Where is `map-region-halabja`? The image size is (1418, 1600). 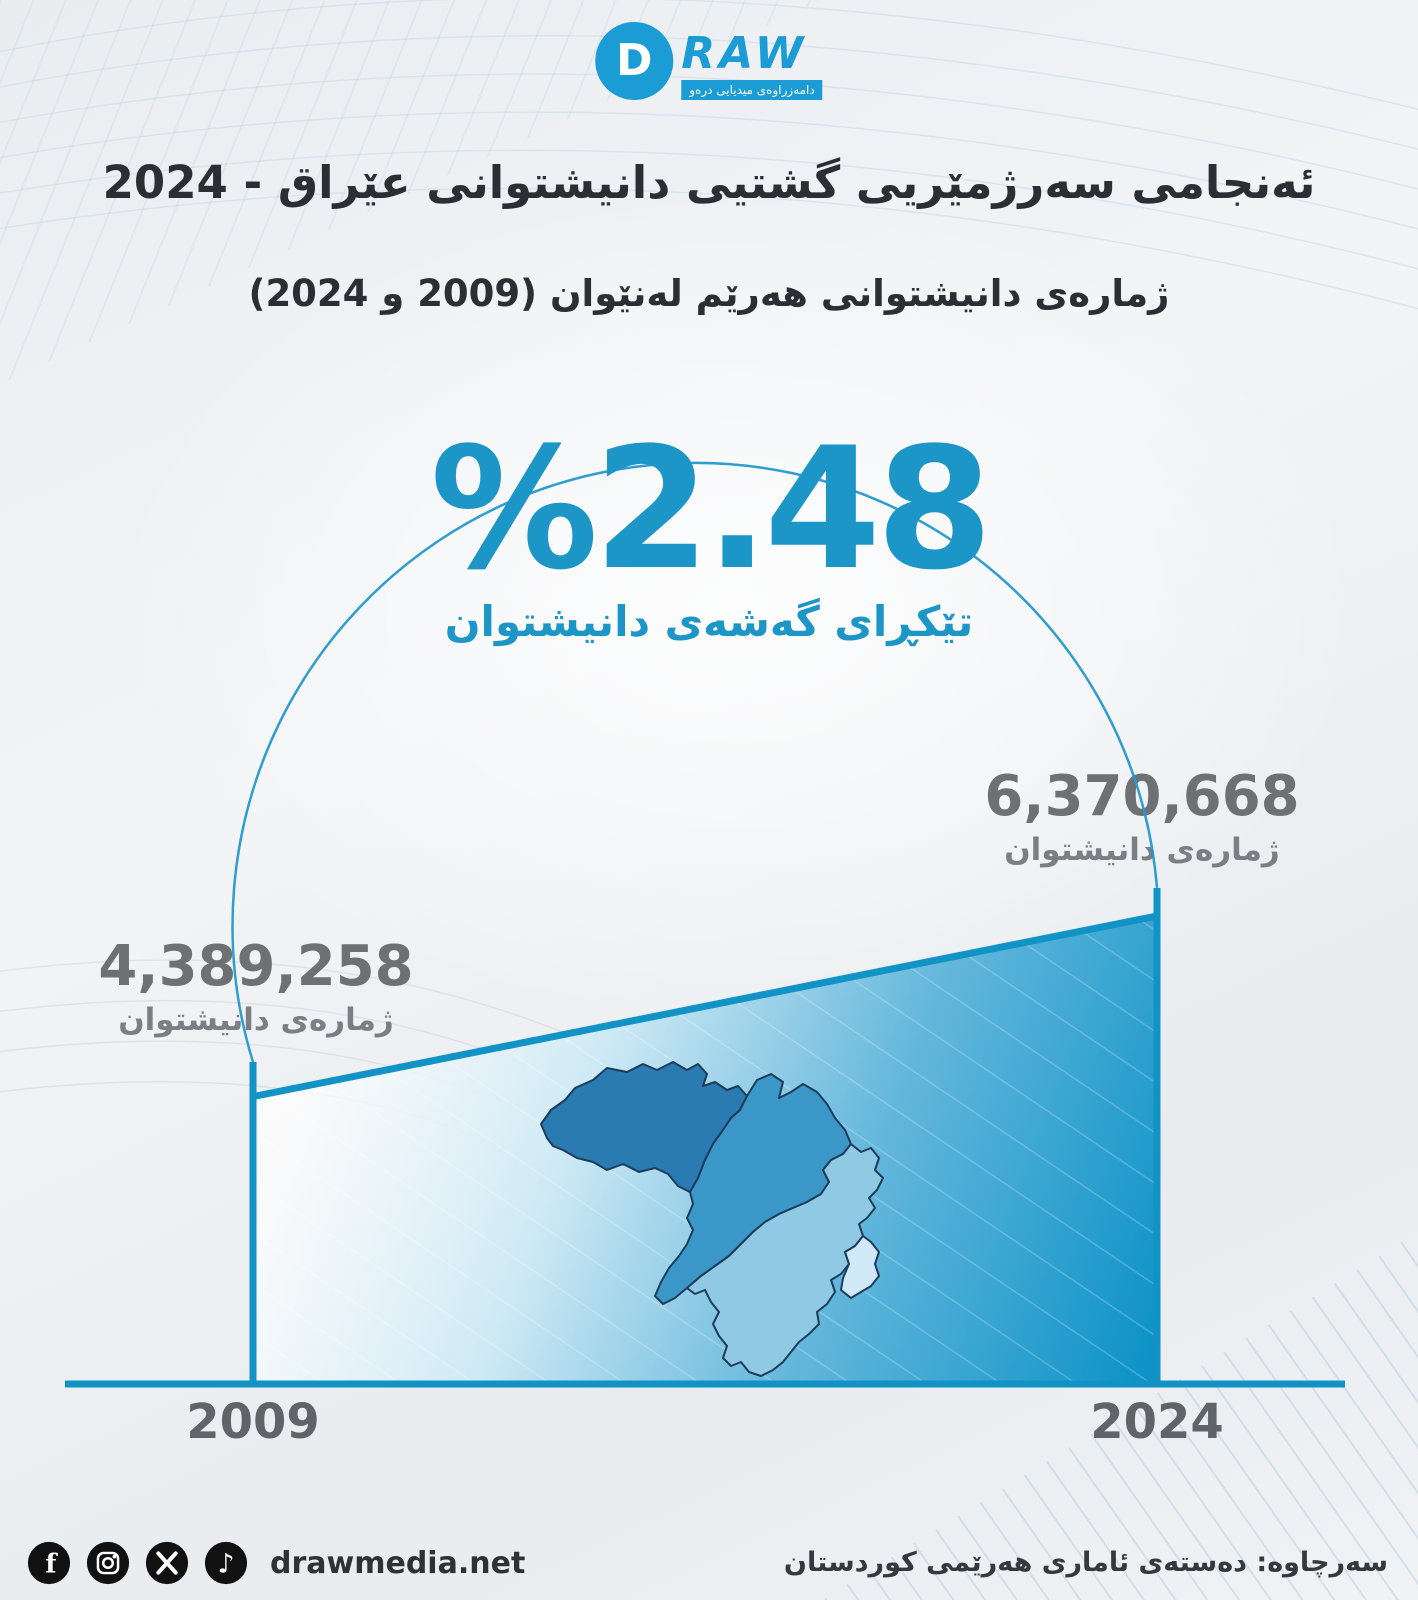 map-region-halabja is located at coordinates (860, 1267).